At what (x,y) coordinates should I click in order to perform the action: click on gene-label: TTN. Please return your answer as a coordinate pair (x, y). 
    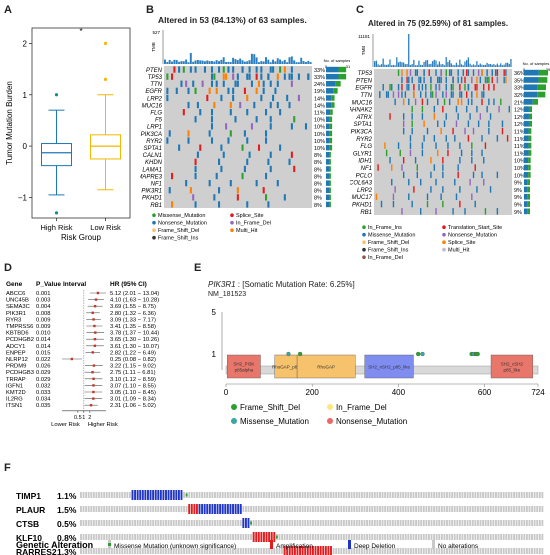
    Looking at the image, I should click on (366, 96).